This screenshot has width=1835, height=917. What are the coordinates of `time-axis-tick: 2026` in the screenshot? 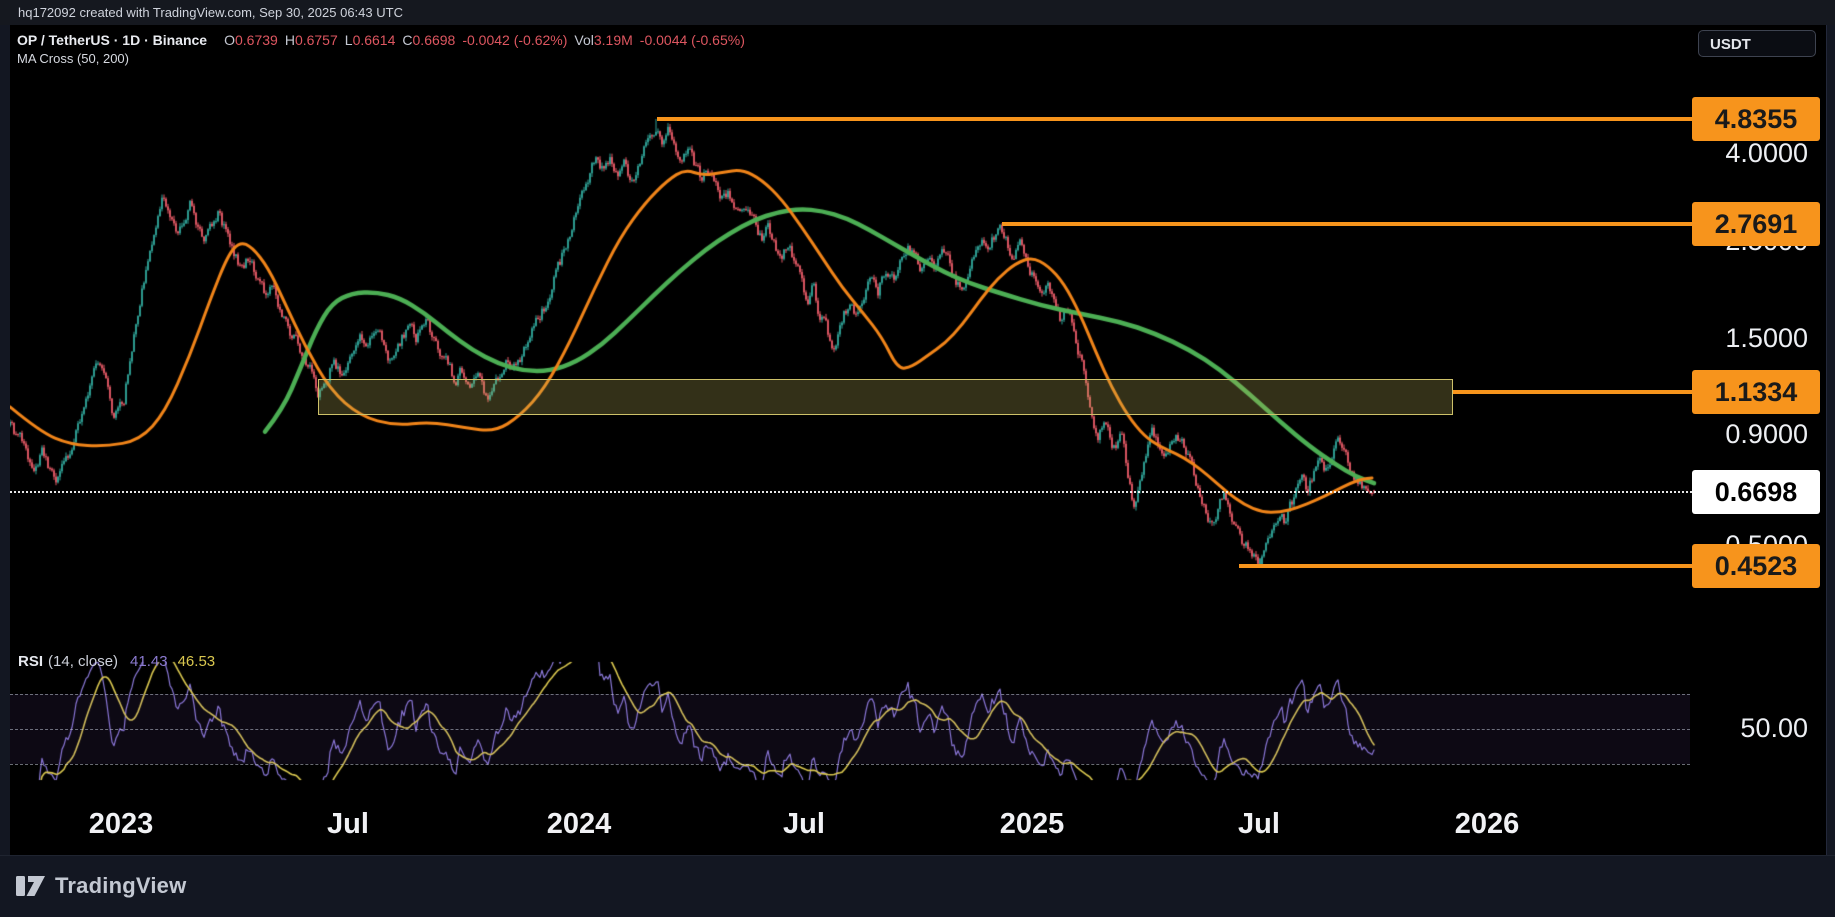 It's located at (1487, 824).